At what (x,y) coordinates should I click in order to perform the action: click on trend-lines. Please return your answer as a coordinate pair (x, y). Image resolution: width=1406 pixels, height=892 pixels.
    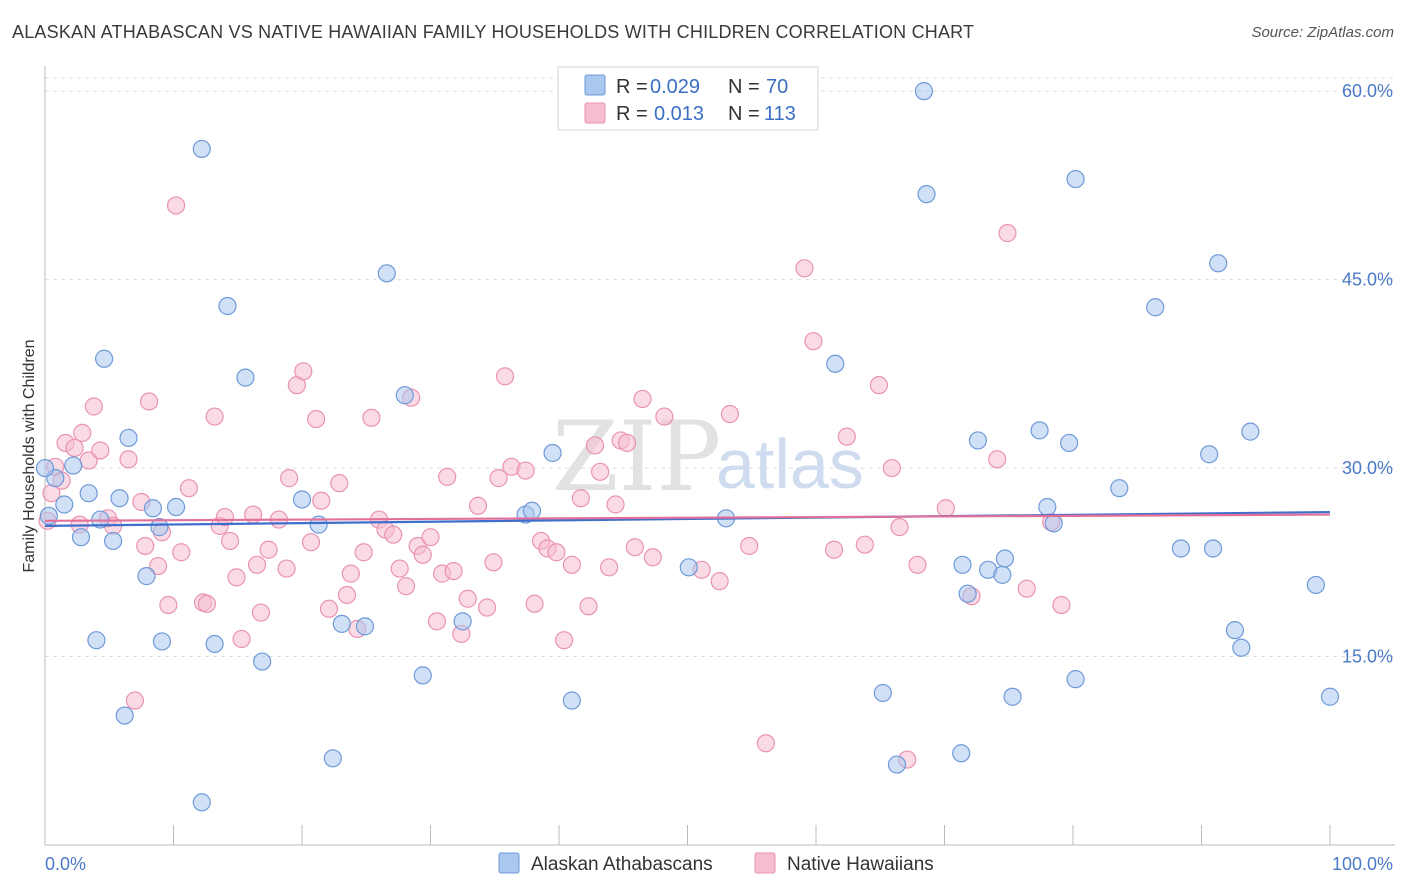
    Looking at the image, I should click on (687, 518).